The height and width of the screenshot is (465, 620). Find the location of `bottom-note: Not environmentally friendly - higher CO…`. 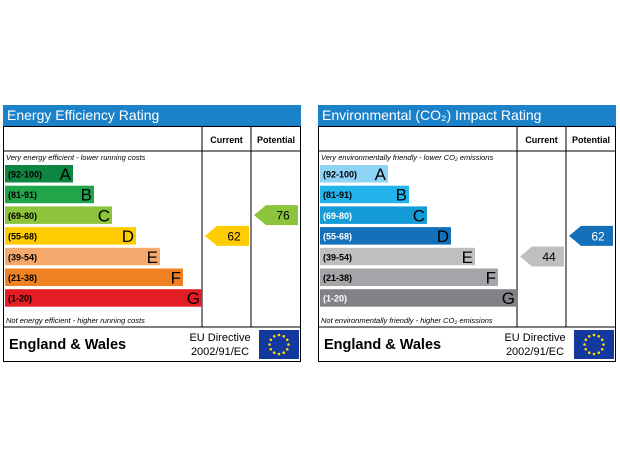

bottom-note: Not environmentally friendly - higher CO… is located at coordinates (407, 320).